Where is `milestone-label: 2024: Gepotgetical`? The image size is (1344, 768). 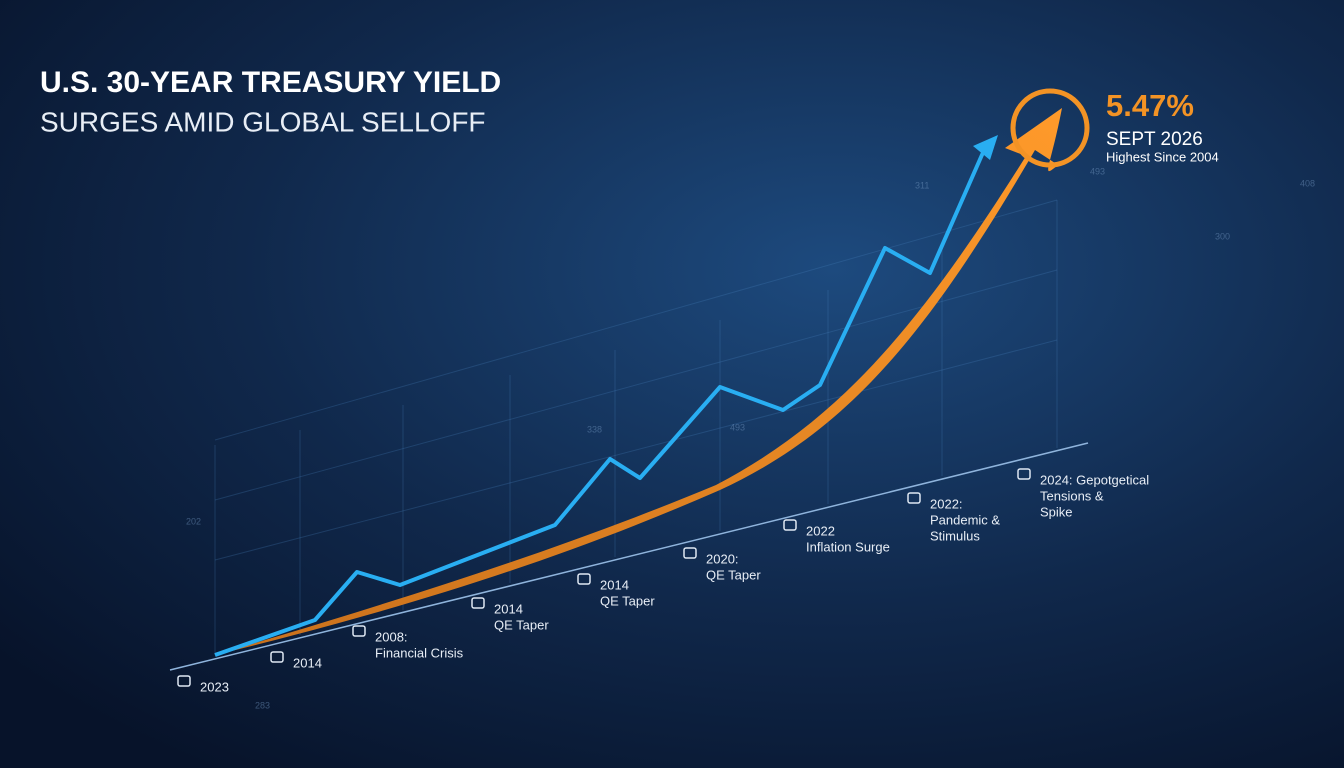
milestone-label: 2024: Gepotgetical is located at coordinates (1094, 479).